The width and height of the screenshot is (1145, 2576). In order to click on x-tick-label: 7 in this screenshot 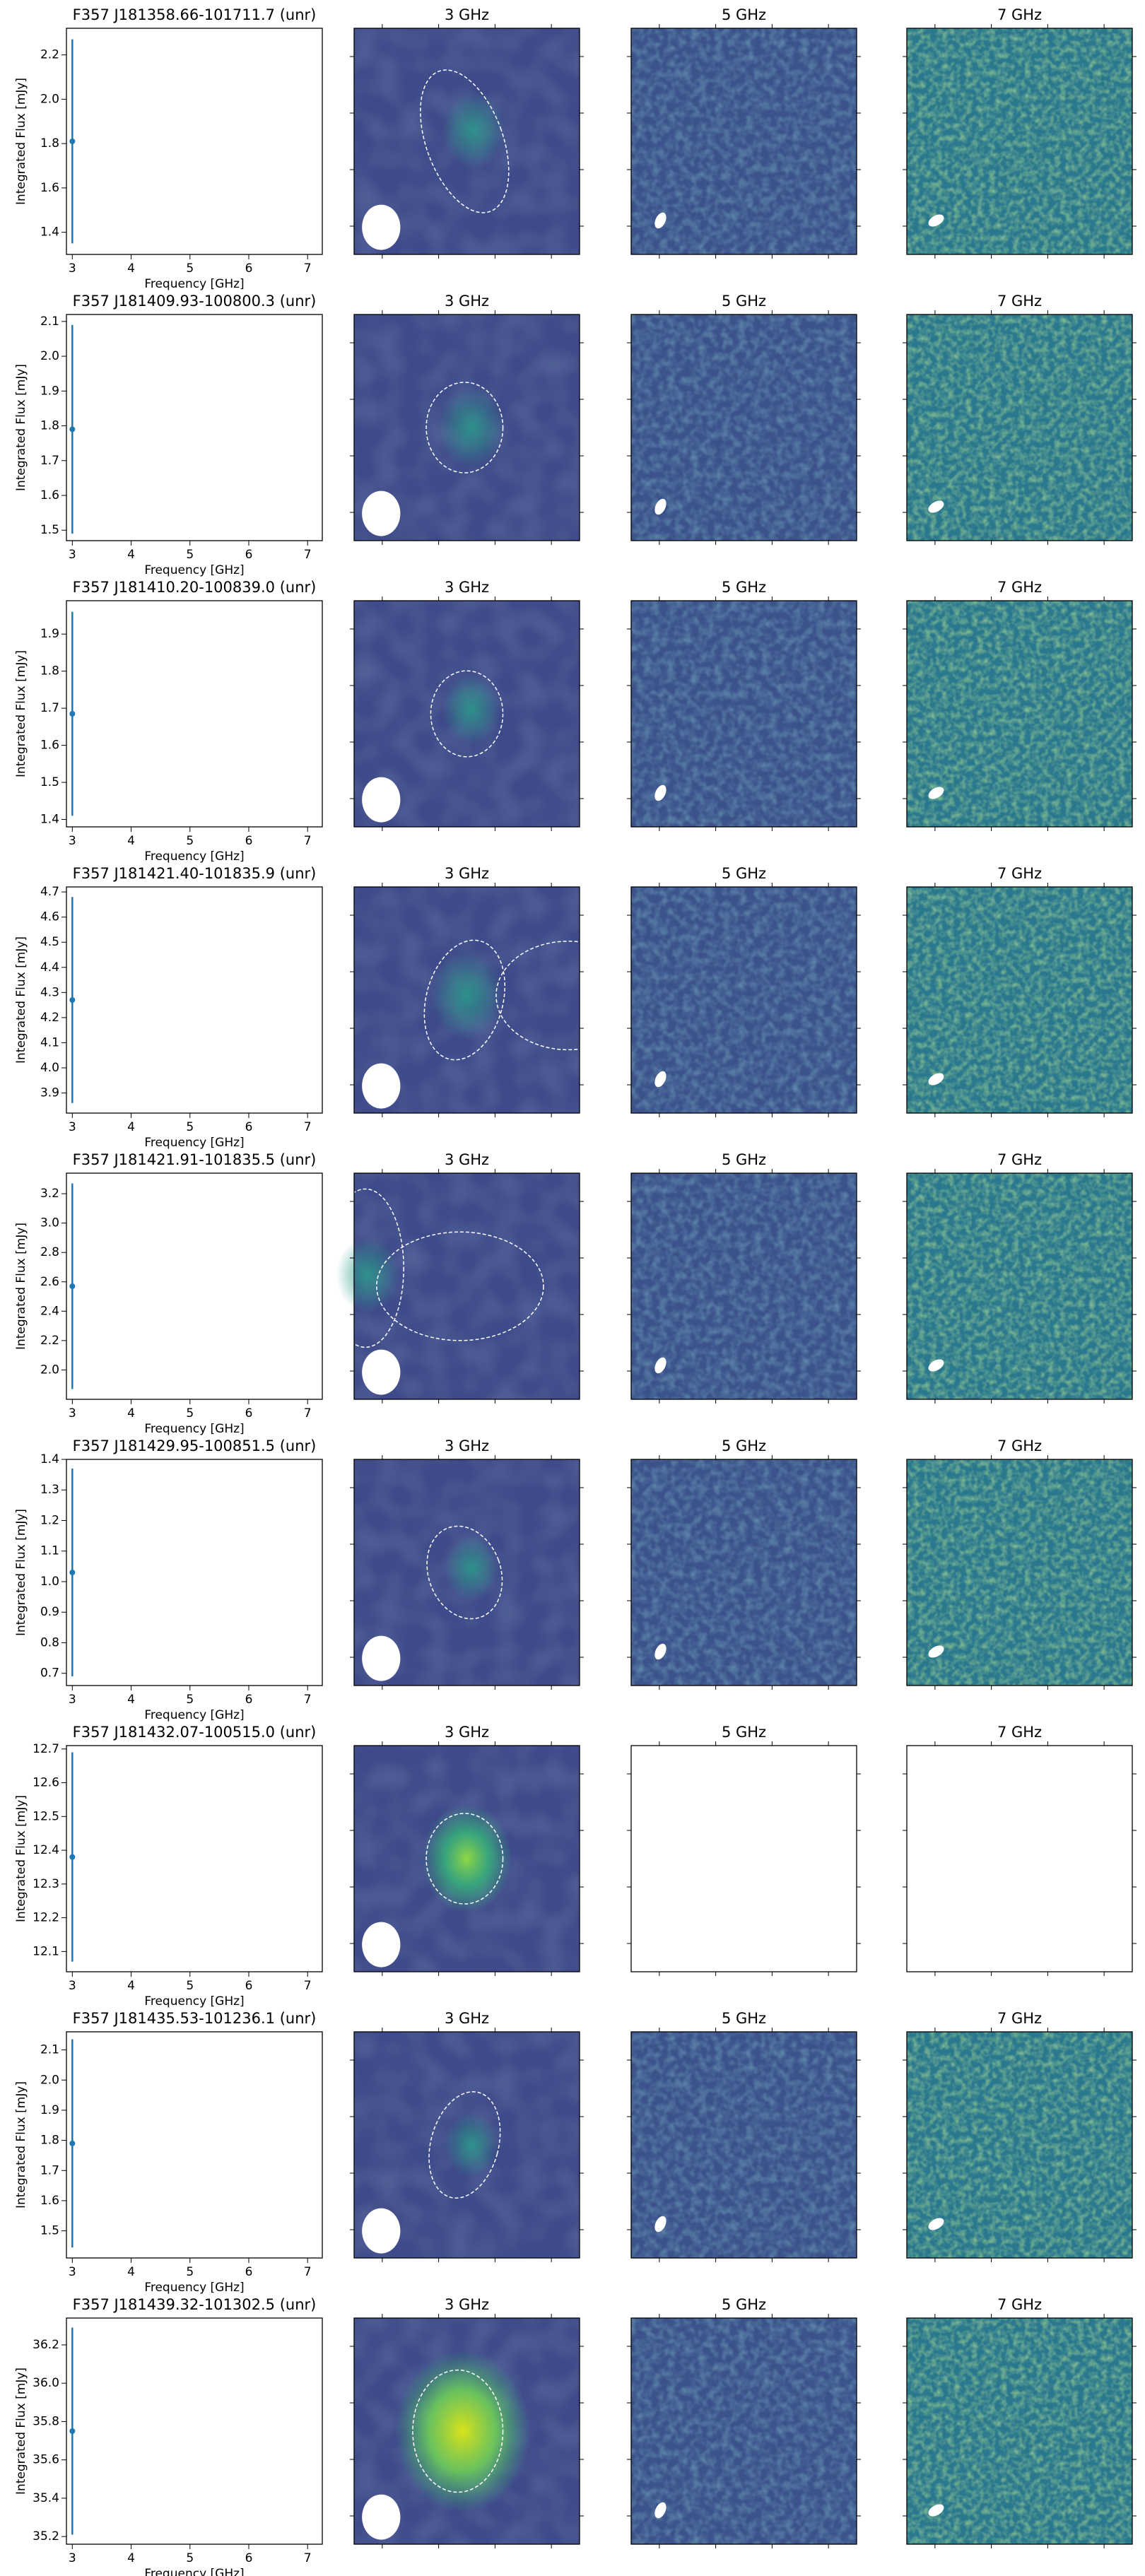, I will do `click(308, 1700)`.